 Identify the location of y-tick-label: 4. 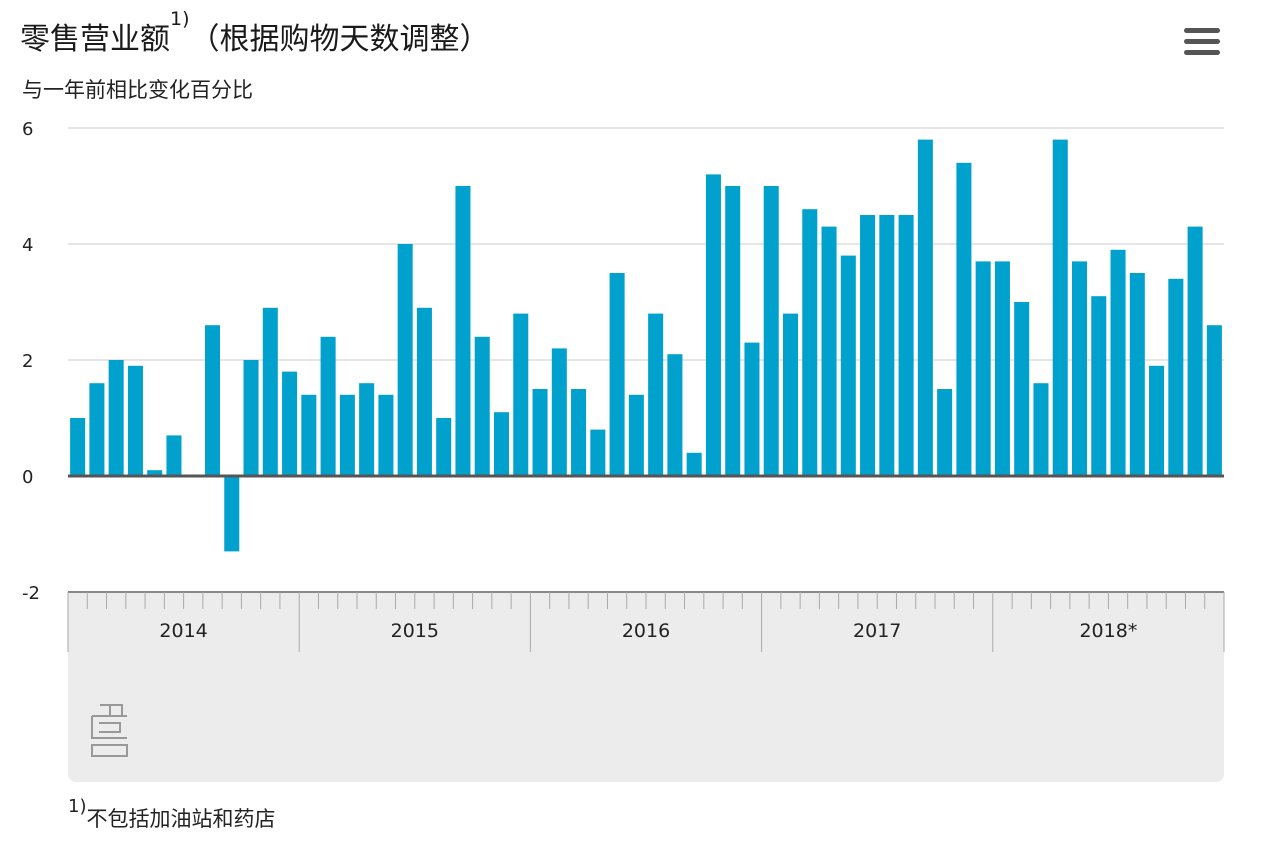
(27, 245).